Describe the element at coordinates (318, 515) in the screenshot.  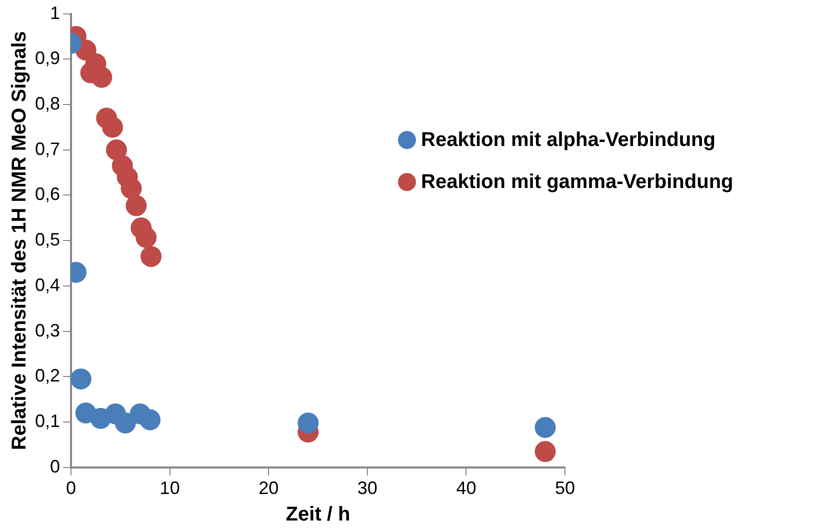
I see `x-axis-title: Zeit / h` at that location.